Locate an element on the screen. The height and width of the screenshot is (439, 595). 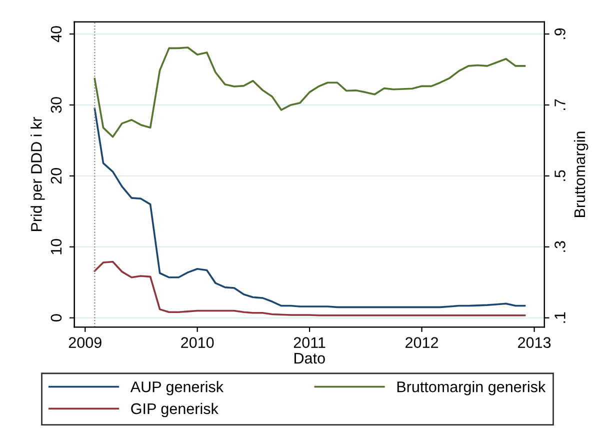
y-tick-label: 40 is located at coordinates (56, 34).